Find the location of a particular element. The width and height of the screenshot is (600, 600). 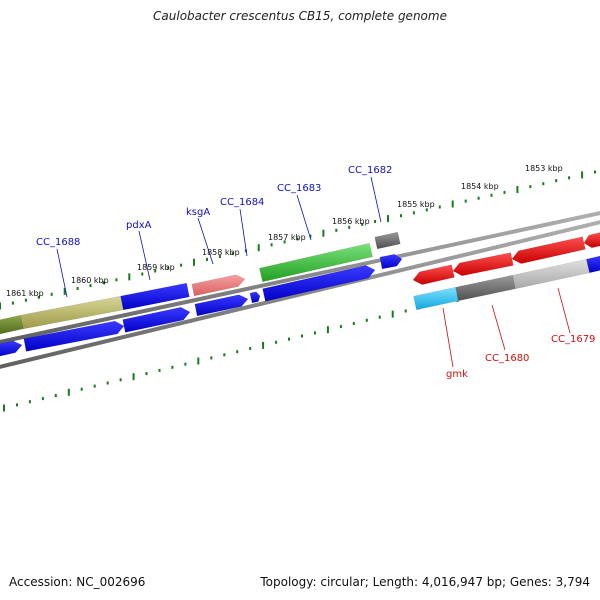

scale-label: 1858 kbp is located at coordinates (221, 252).